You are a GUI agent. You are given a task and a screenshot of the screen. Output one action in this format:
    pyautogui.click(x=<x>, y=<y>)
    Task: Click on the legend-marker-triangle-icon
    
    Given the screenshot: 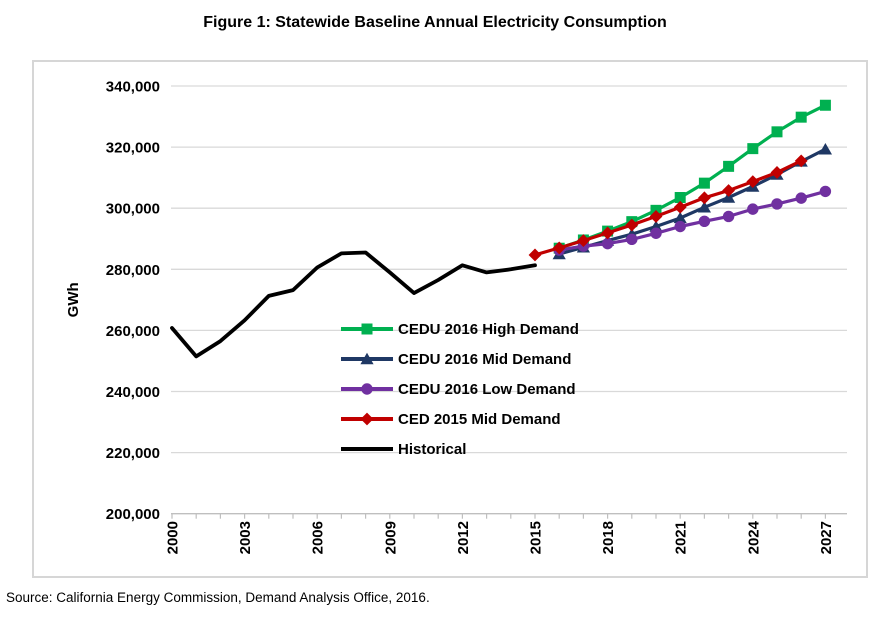 What is the action you would take?
    pyautogui.click(x=367, y=358)
    